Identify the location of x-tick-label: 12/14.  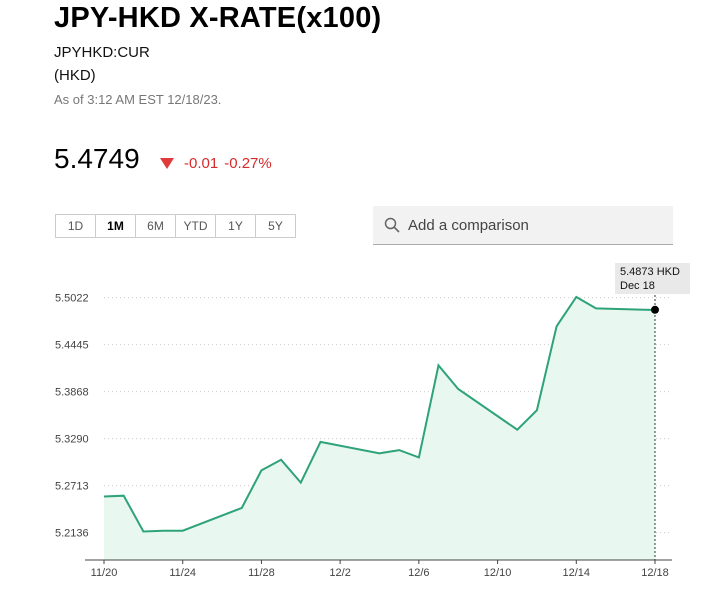
(577, 573).